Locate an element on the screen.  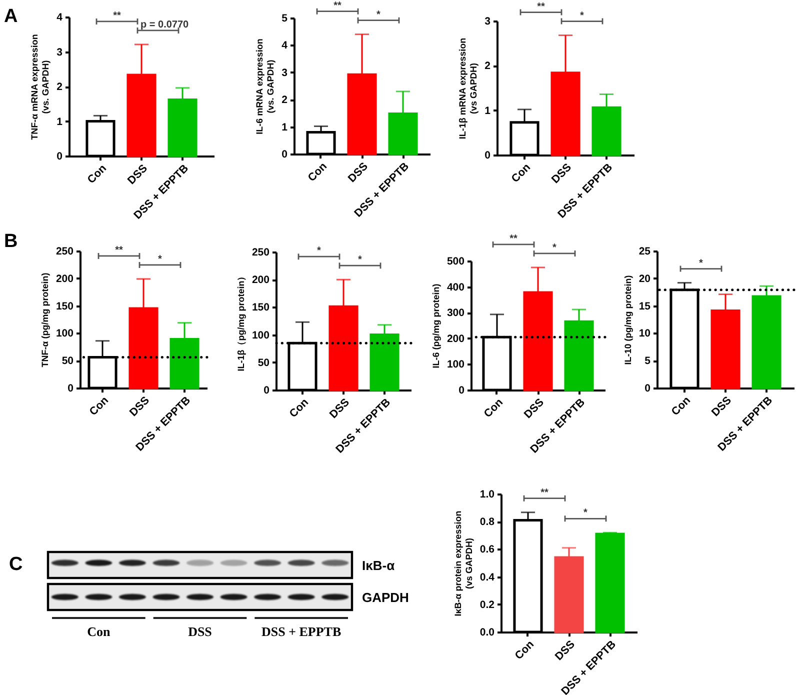
y-tick-label: 300 is located at coordinates (455, 313).